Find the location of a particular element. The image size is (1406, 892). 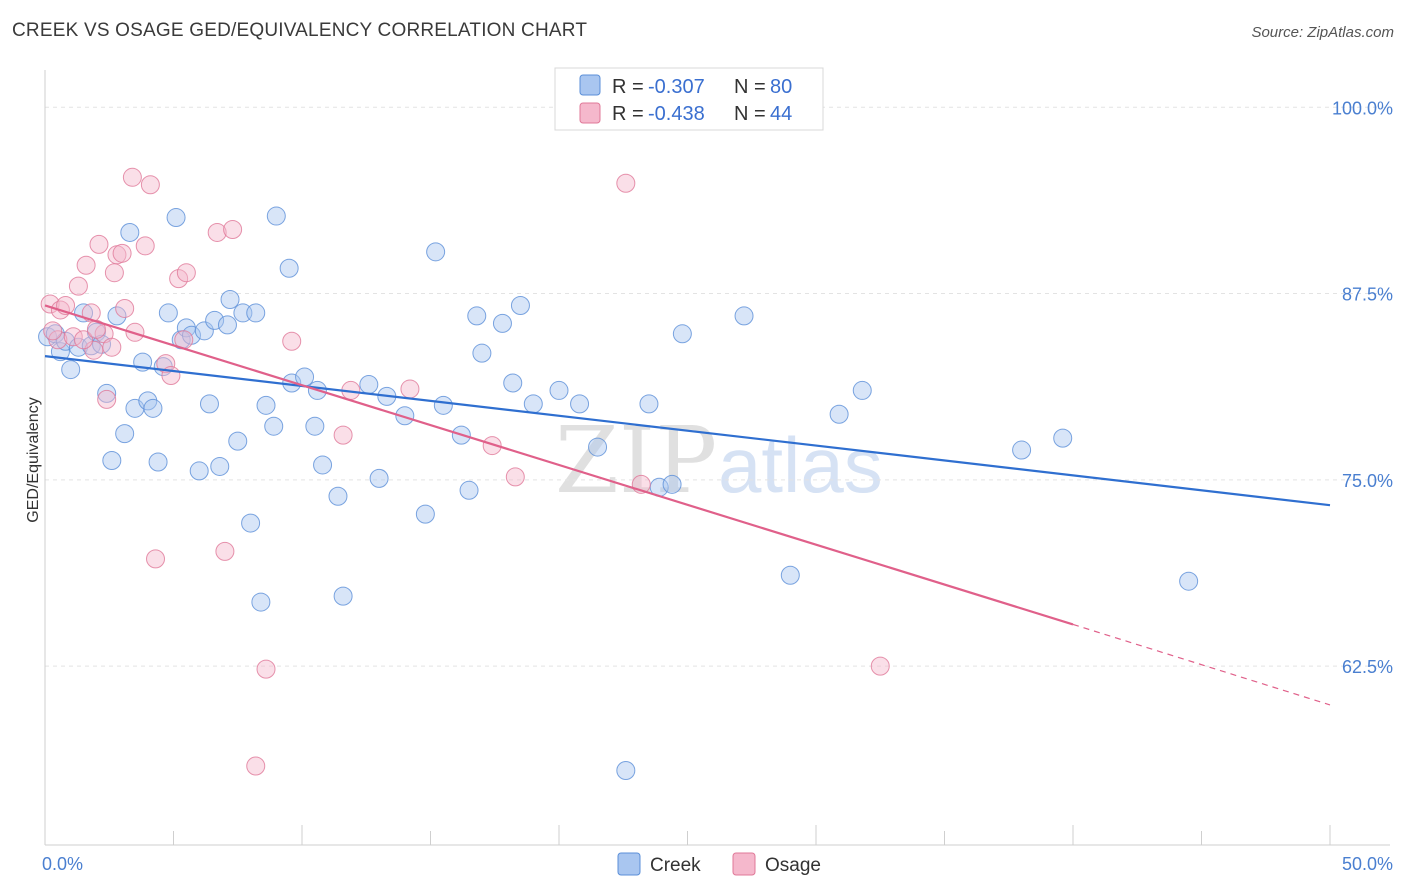

watermark-zip: ZIP is located at coordinates (636, 460).